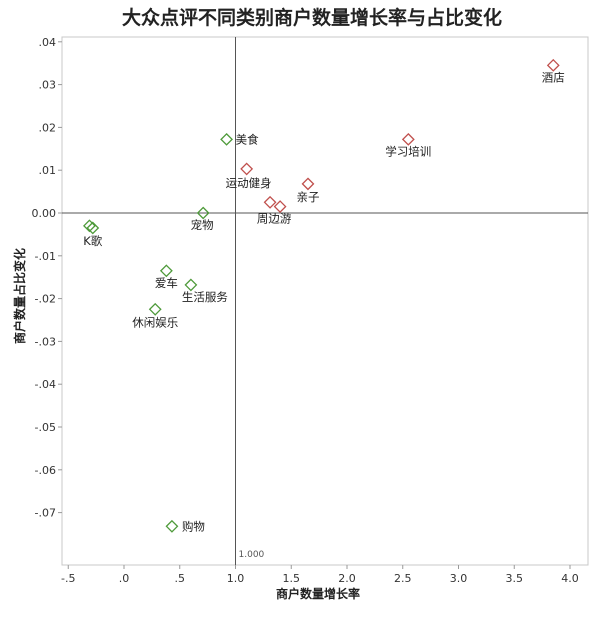 This screenshot has height=617, width=600. Describe the element at coordinates (19, 296) in the screenshot. I see `y-axis-title: 商户数量占比变化` at that location.